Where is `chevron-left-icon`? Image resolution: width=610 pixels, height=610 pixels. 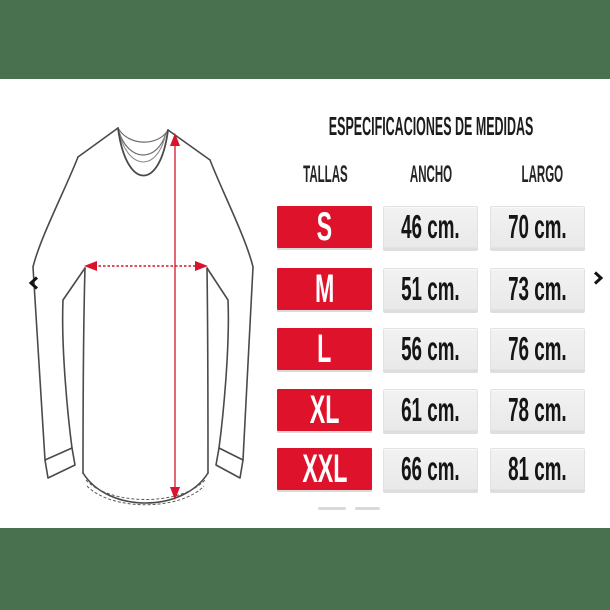
chevron-left-icon is located at coordinates (33, 283).